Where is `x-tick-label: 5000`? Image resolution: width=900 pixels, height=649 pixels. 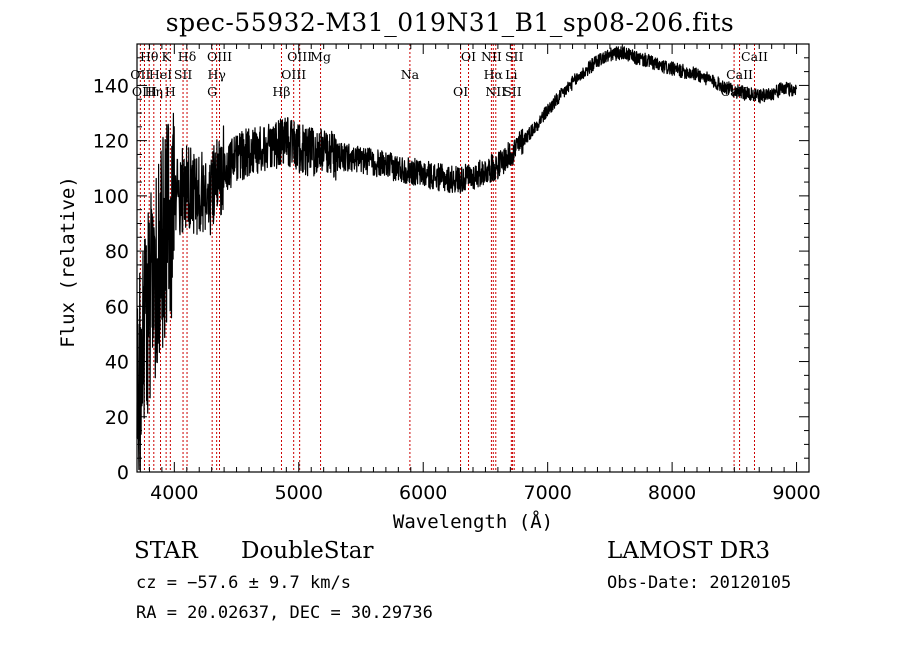 x-tick-label: 5000 is located at coordinates (299, 493).